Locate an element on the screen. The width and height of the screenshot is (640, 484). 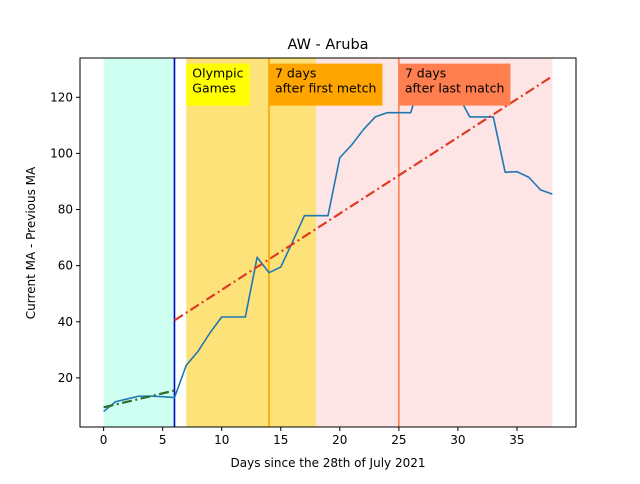
x-tick-label: 20 is located at coordinates (339, 440).